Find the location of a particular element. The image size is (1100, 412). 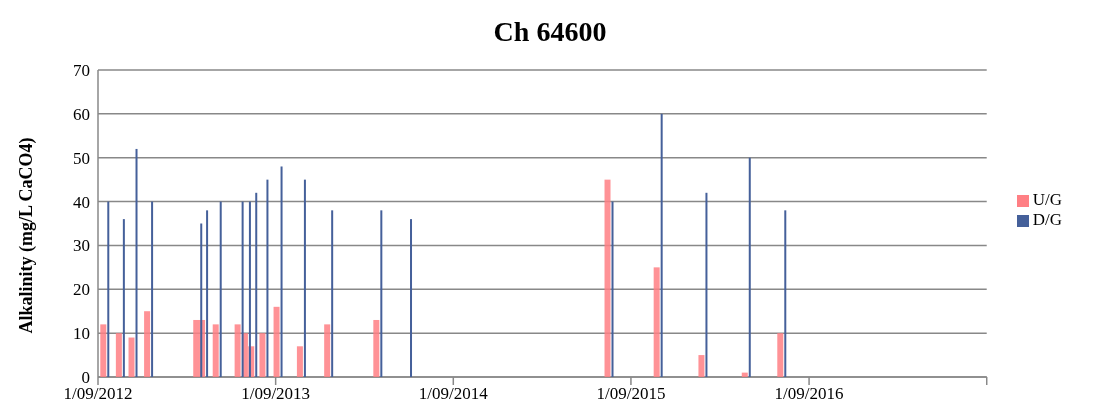

x-tick-label: 1/09/2016 is located at coordinates (809, 394).